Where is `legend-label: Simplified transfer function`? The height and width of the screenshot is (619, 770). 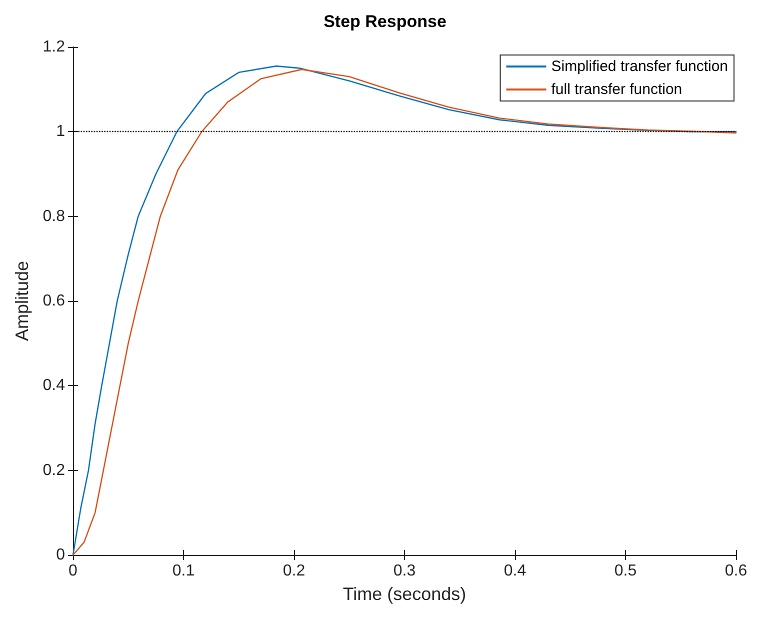
legend-label: Simplified transfer function is located at coordinates (639, 66).